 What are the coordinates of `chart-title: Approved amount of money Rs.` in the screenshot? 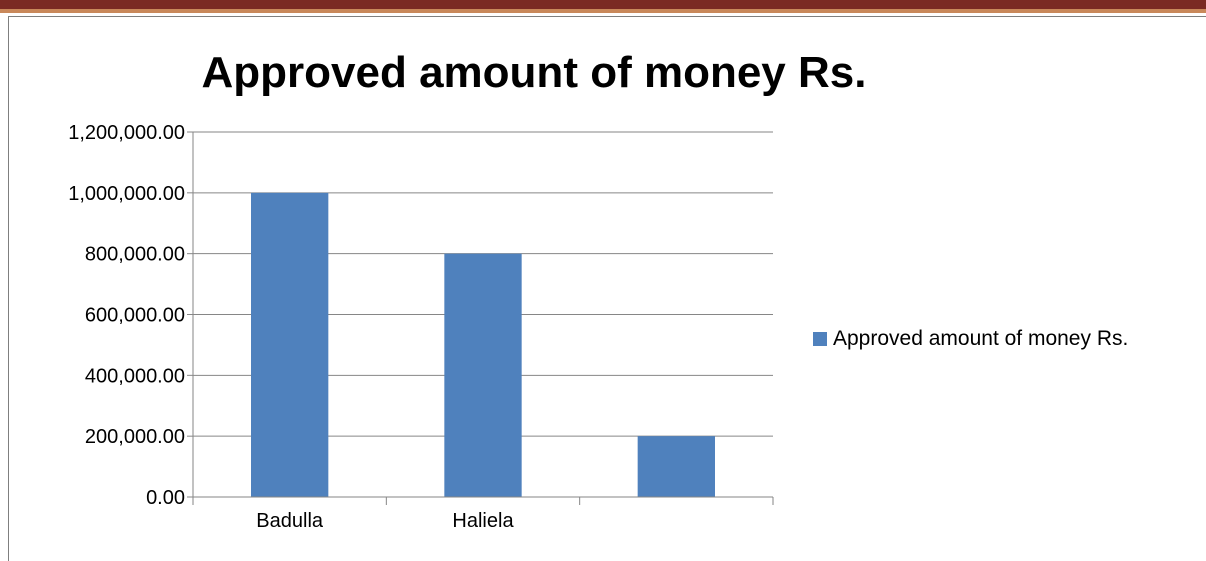 It's located at (534, 72).